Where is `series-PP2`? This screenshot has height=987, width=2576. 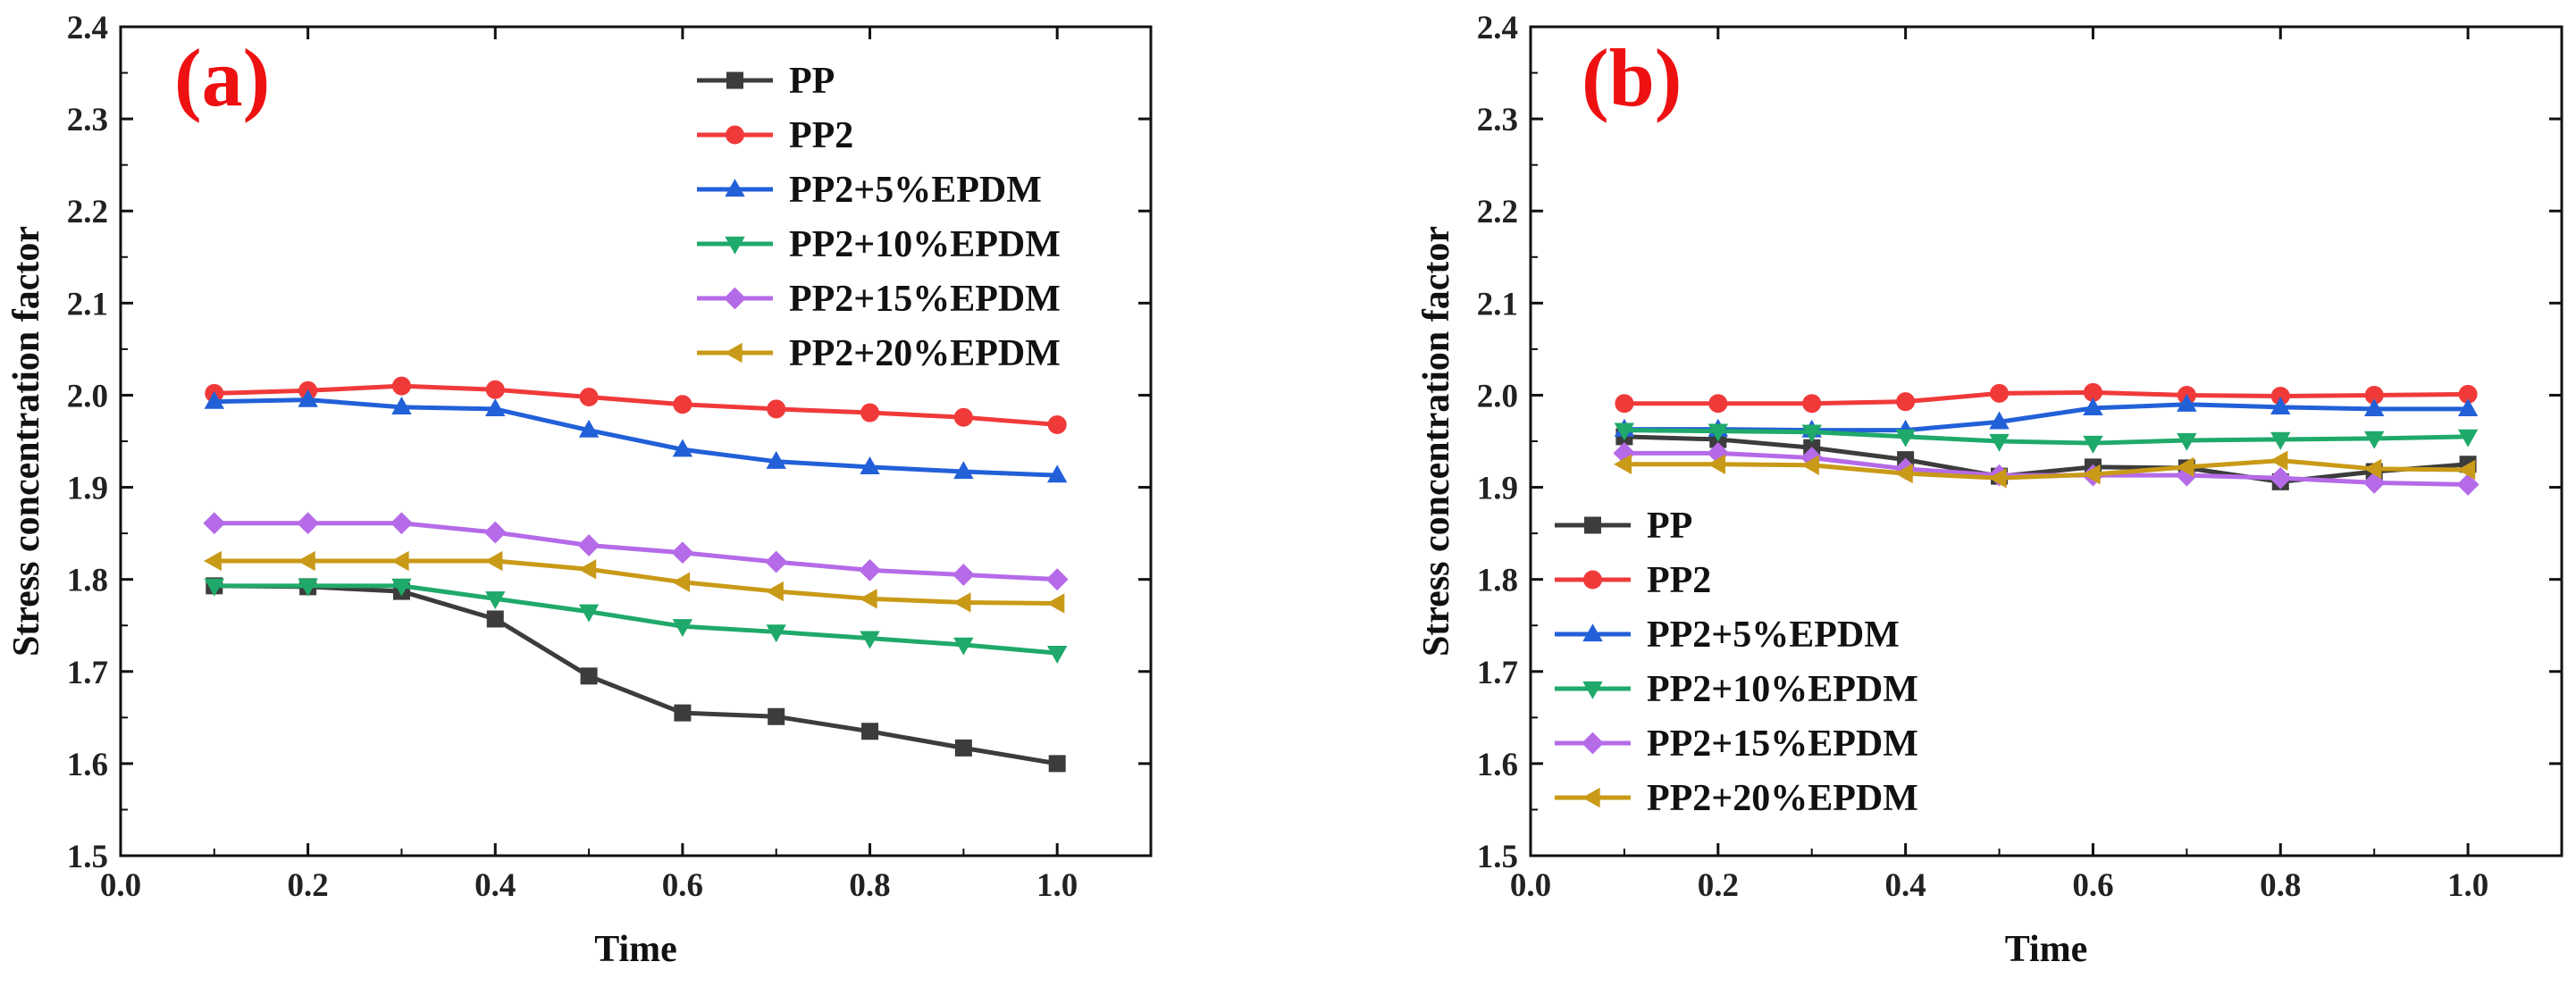 series-PP2 is located at coordinates (2046, 398).